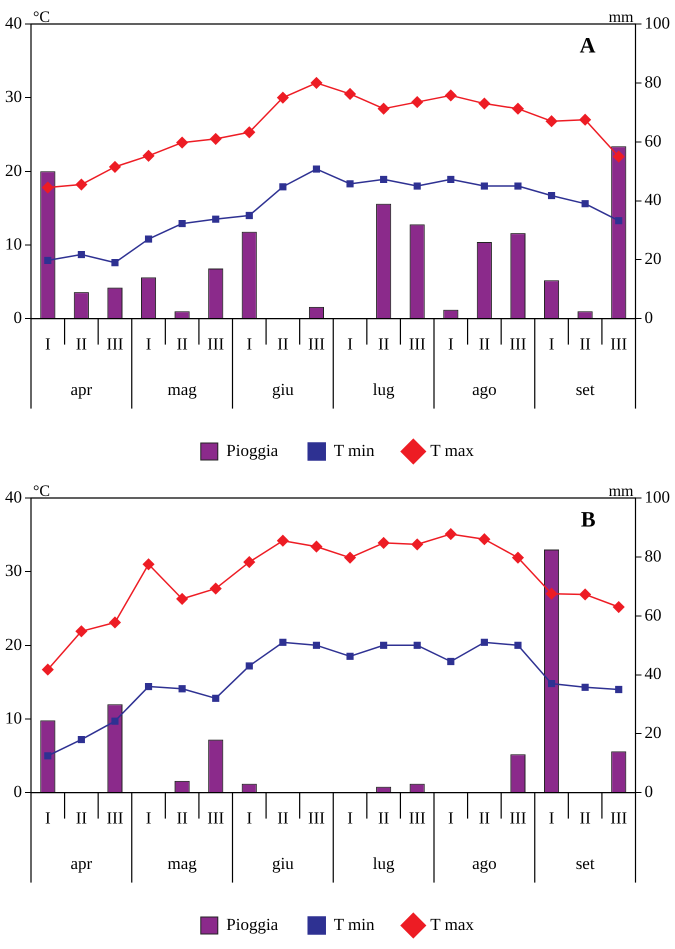  What do you see at coordinates (621, 491) in the screenshot?
I see `y2-axis-title: mm` at bounding box center [621, 491].